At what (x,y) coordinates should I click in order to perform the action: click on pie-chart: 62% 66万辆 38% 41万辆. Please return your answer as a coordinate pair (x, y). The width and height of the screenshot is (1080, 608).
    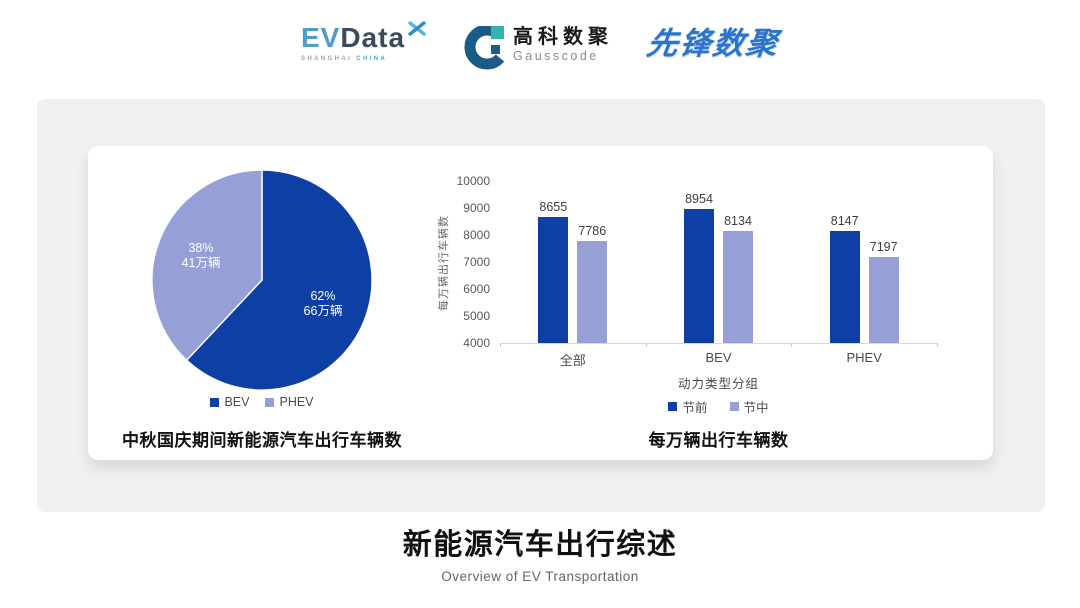
    Looking at the image, I should click on (262, 280).